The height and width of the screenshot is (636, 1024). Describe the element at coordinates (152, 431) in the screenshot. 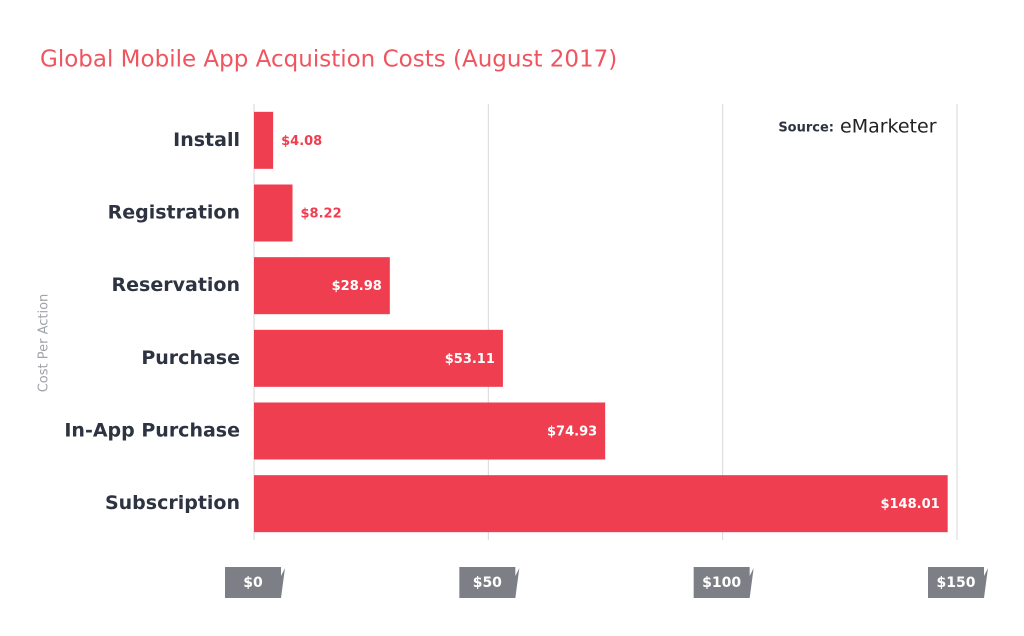

I see `category-label: In-App Purchase` at that location.